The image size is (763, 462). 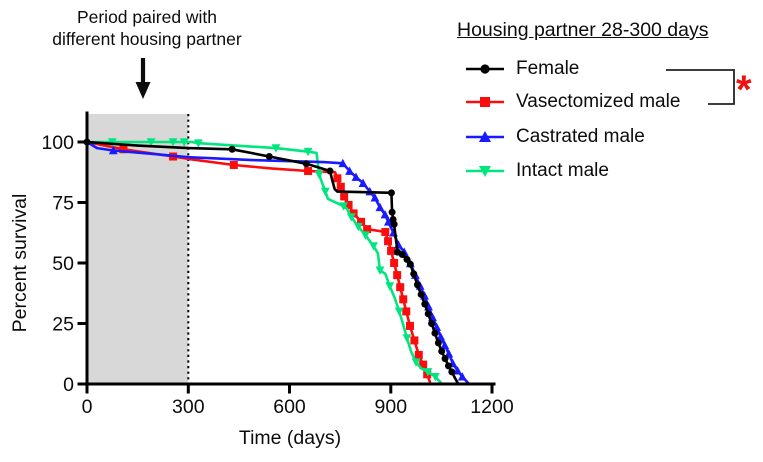 I want to click on legend-title: Housing partner 28-300 days, so click(x=583, y=30).